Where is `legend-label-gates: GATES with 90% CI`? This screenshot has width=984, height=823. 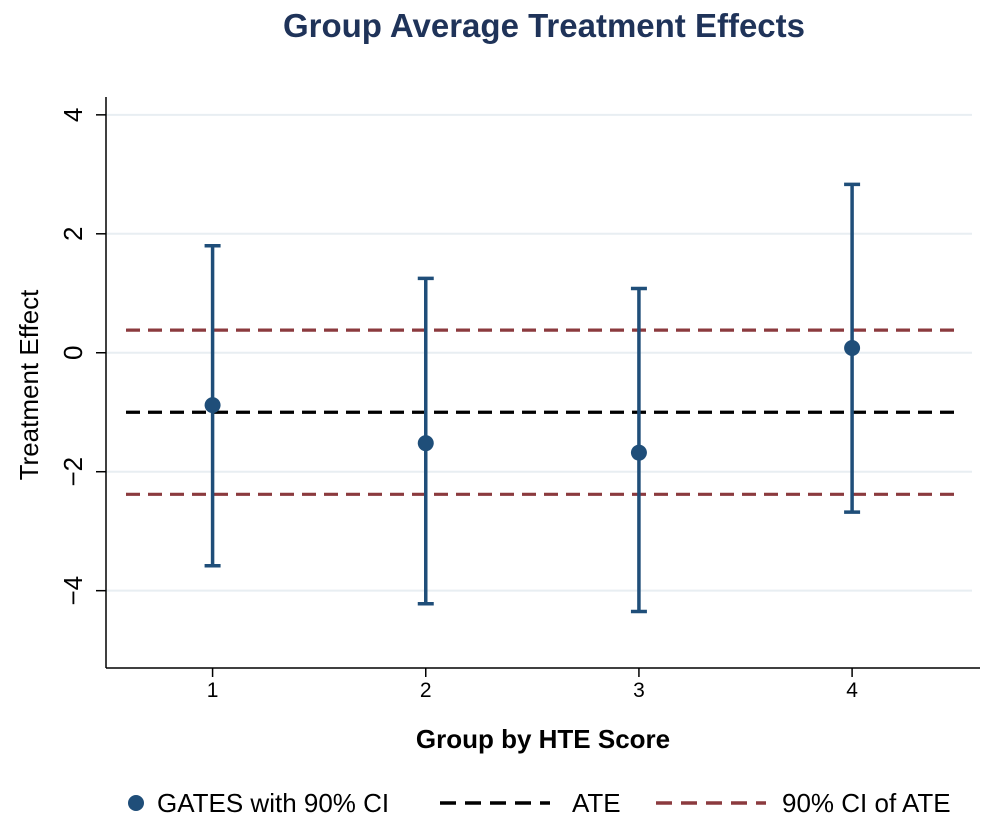 legend-label-gates: GATES with 90% CI is located at coordinates (273, 803).